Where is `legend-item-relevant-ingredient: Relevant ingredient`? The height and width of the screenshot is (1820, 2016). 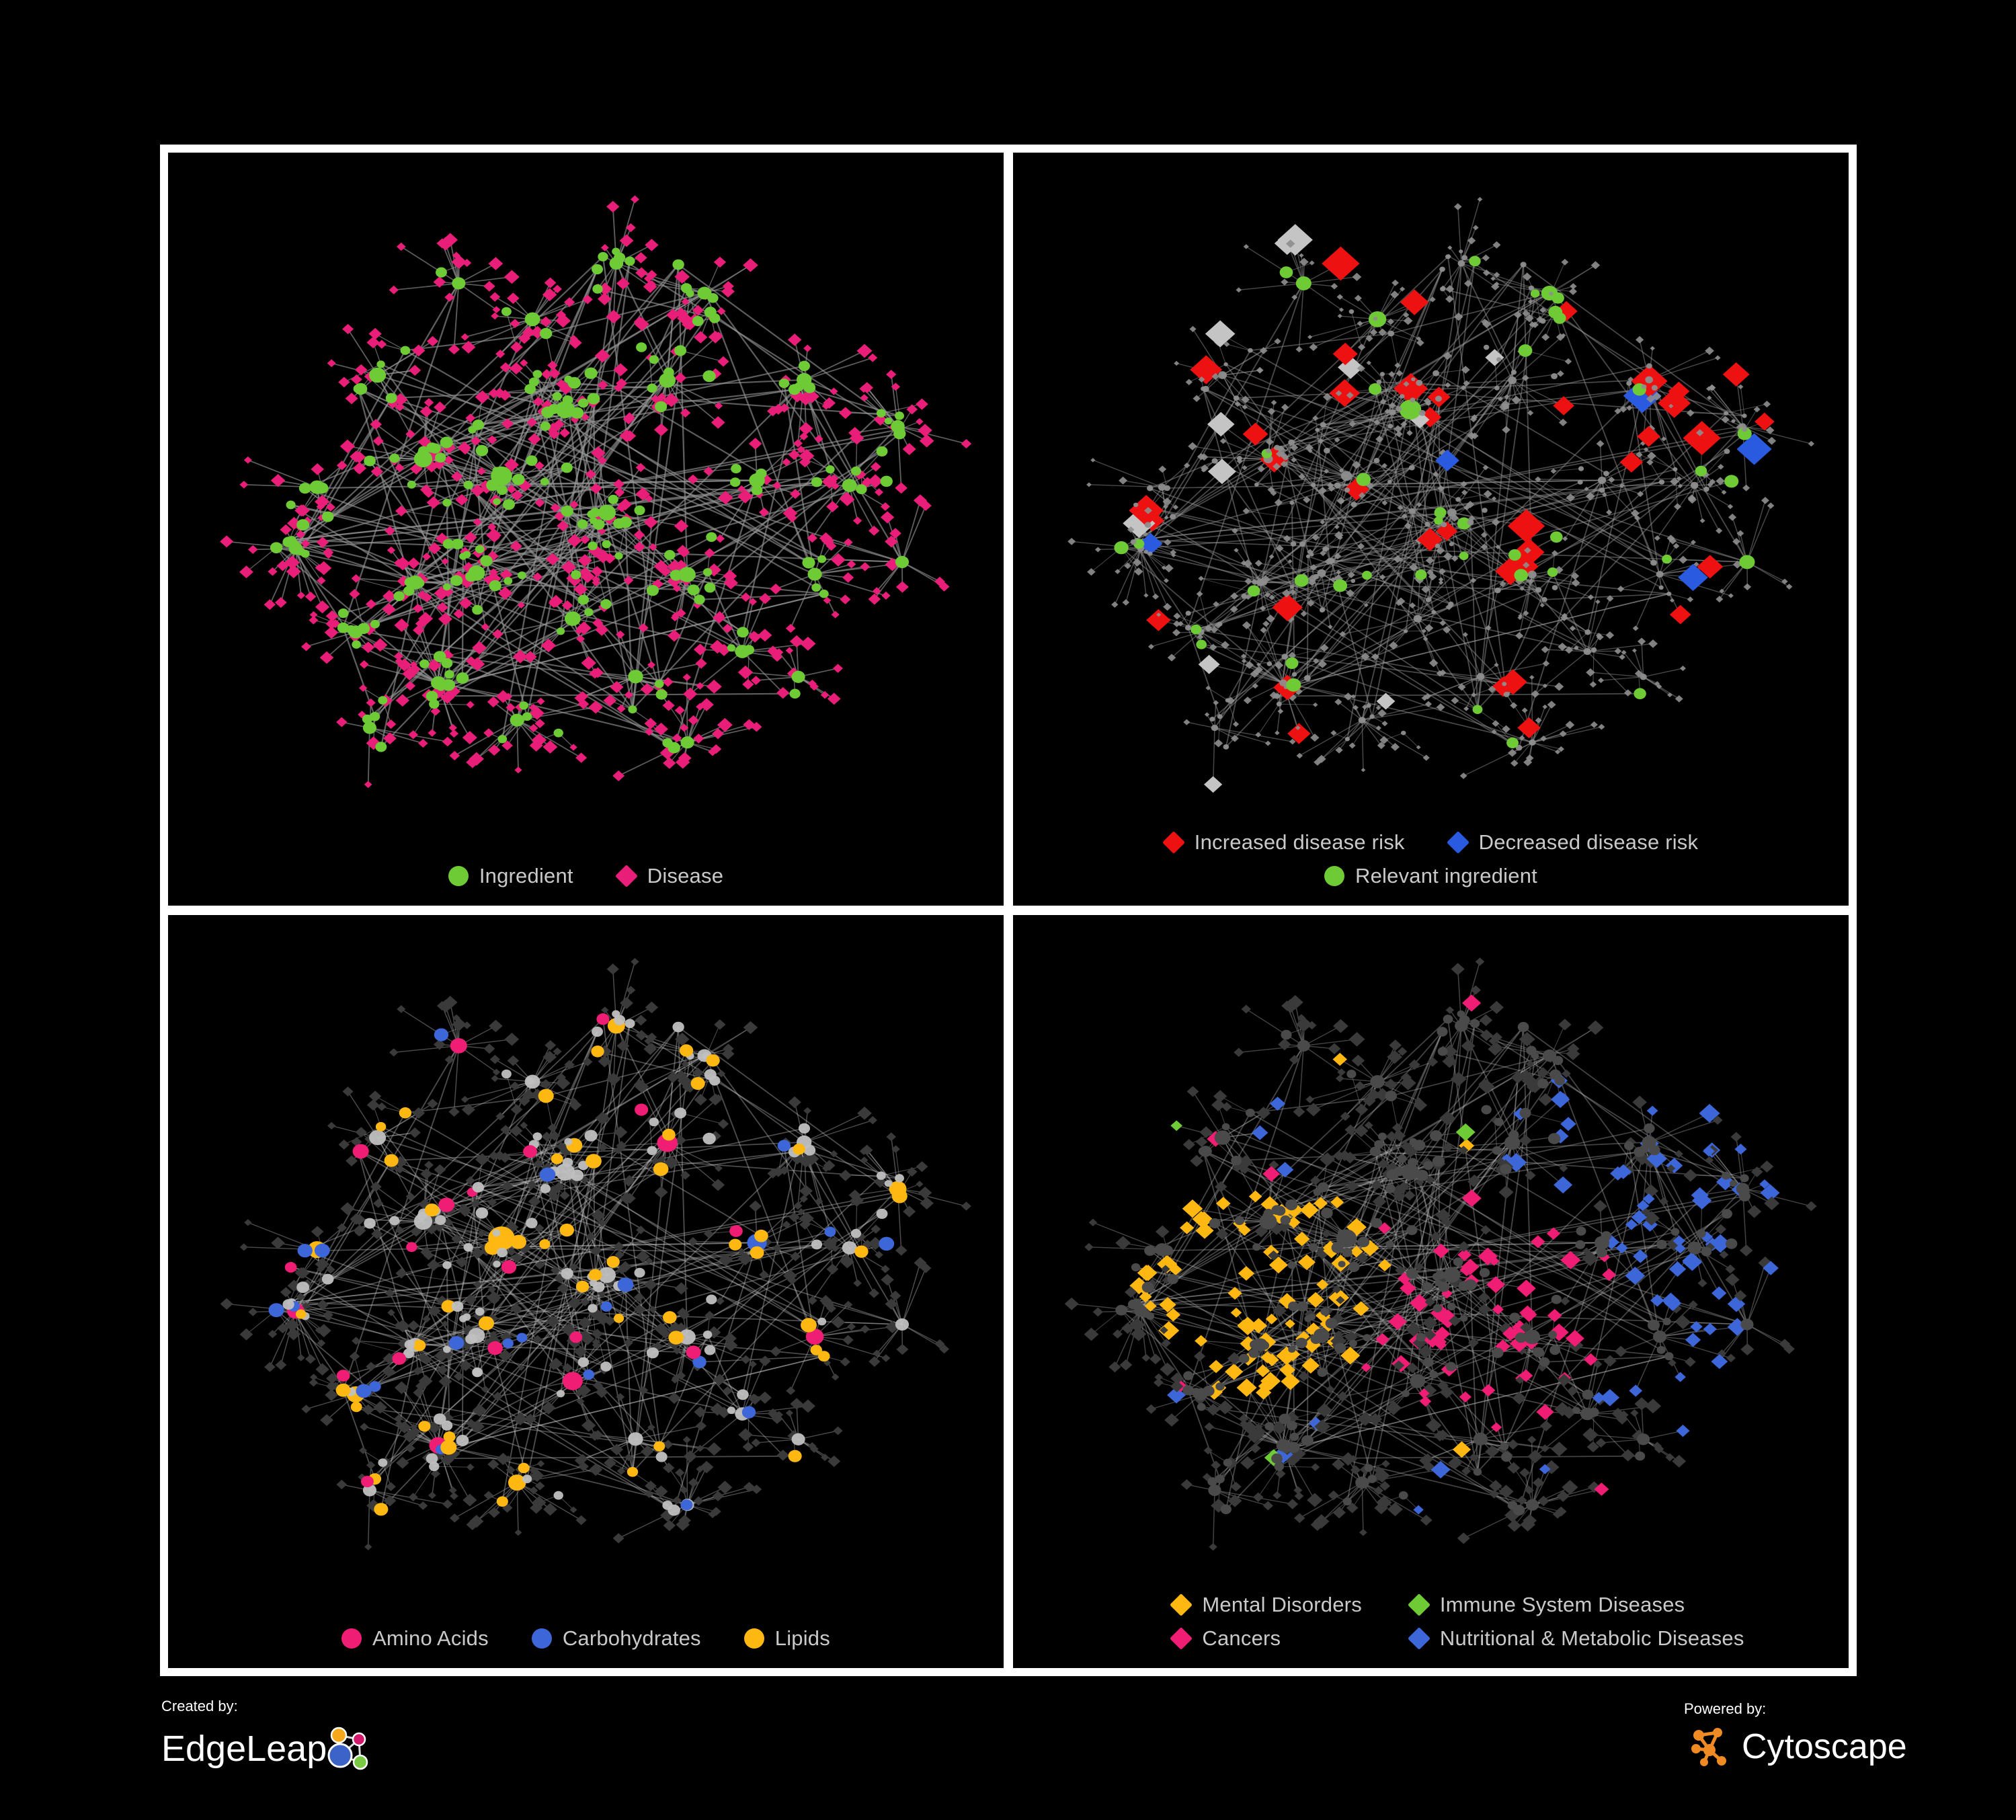
legend-item-relevant-ingredient: Relevant ingredient is located at coordinates (1430, 876).